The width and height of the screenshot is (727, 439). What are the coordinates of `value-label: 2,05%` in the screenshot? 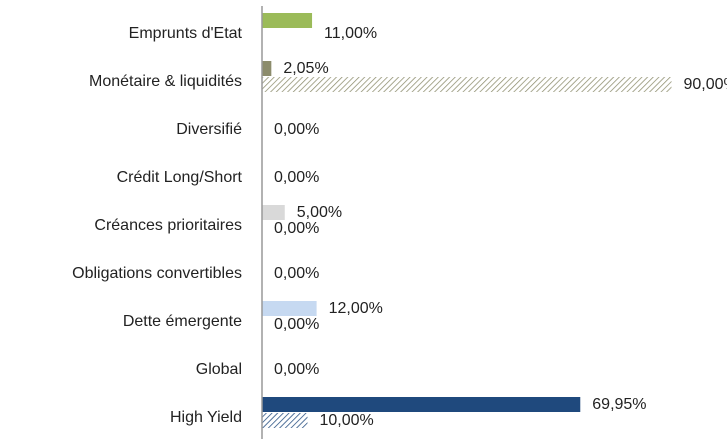 It's located at (305, 68).